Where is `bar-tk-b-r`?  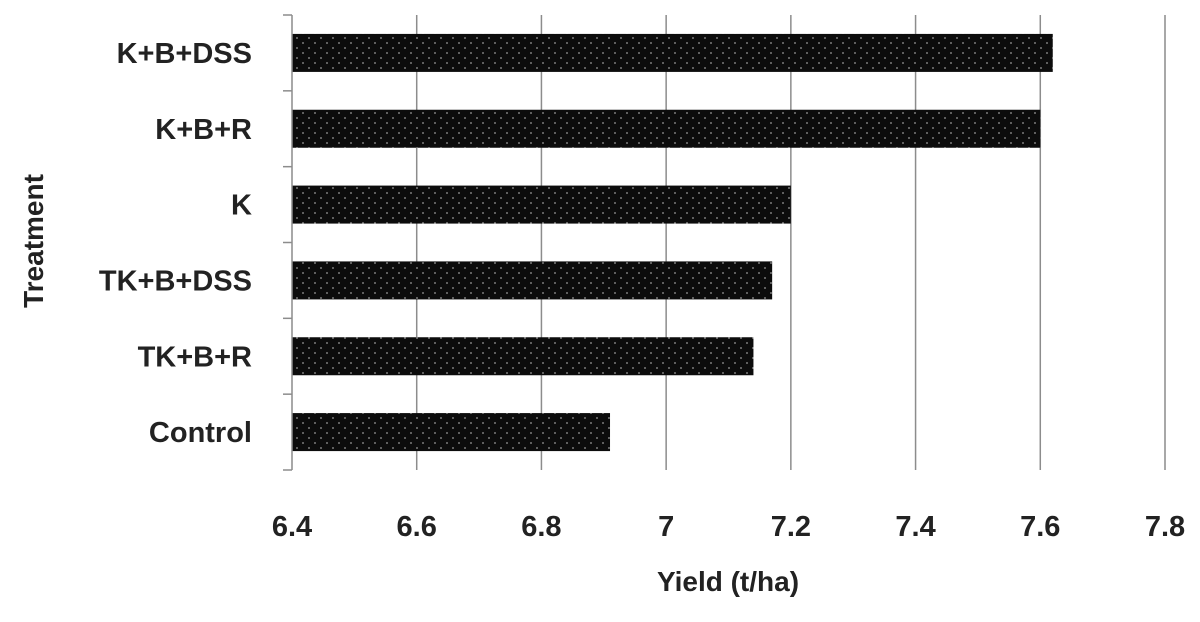
bar-tk-b-r is located at coordinates (523, 356).